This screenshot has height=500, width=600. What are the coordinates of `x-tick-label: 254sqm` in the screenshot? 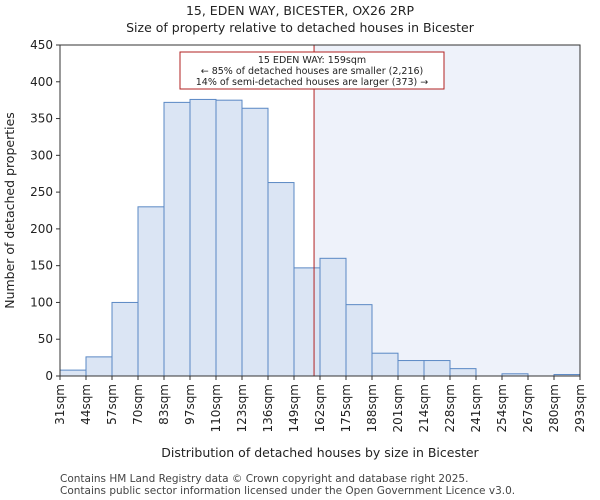 It's located at (502, 408).